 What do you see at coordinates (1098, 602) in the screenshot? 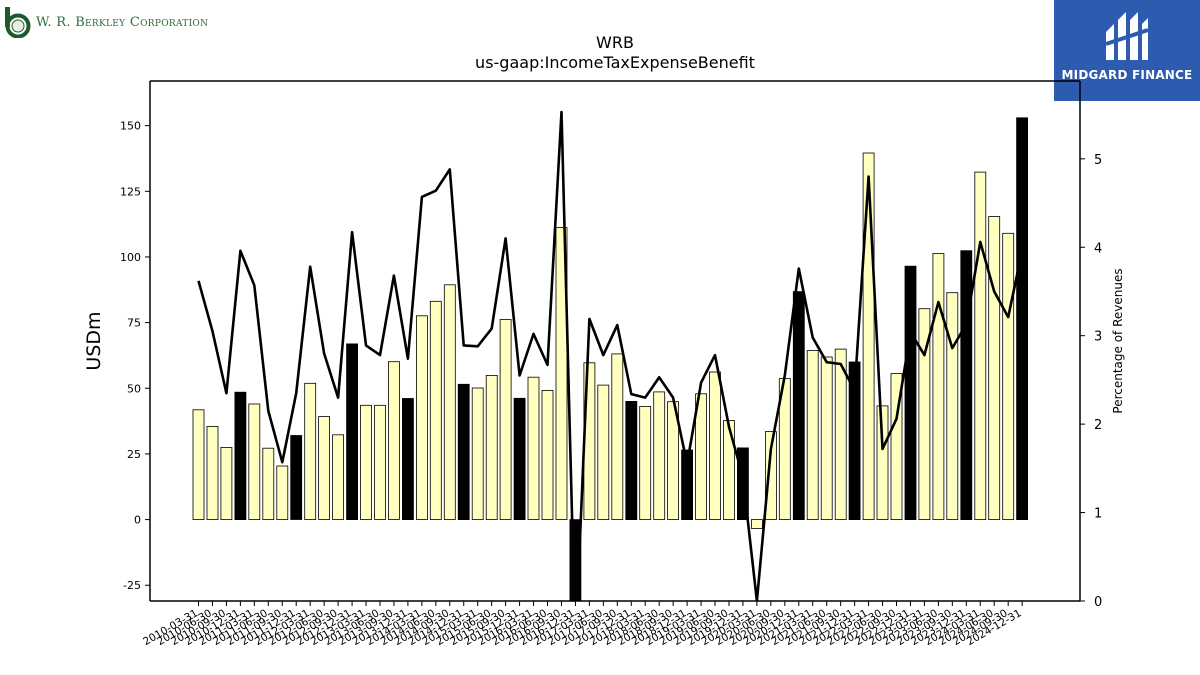
I see `y2-tick-label: 0` at bounding box center [1098, 602].